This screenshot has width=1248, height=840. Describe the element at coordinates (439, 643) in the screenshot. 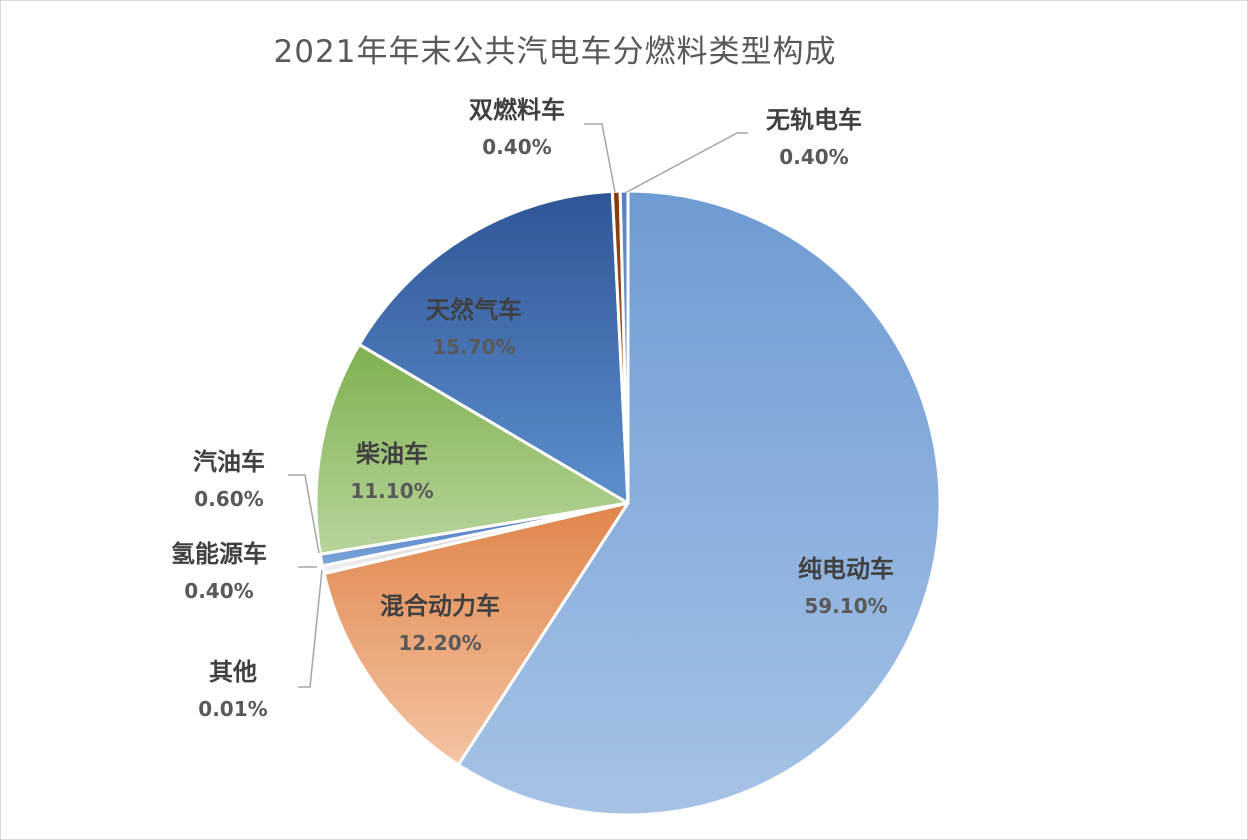

I see `slice-value-label-1: 12.20%` at that location.